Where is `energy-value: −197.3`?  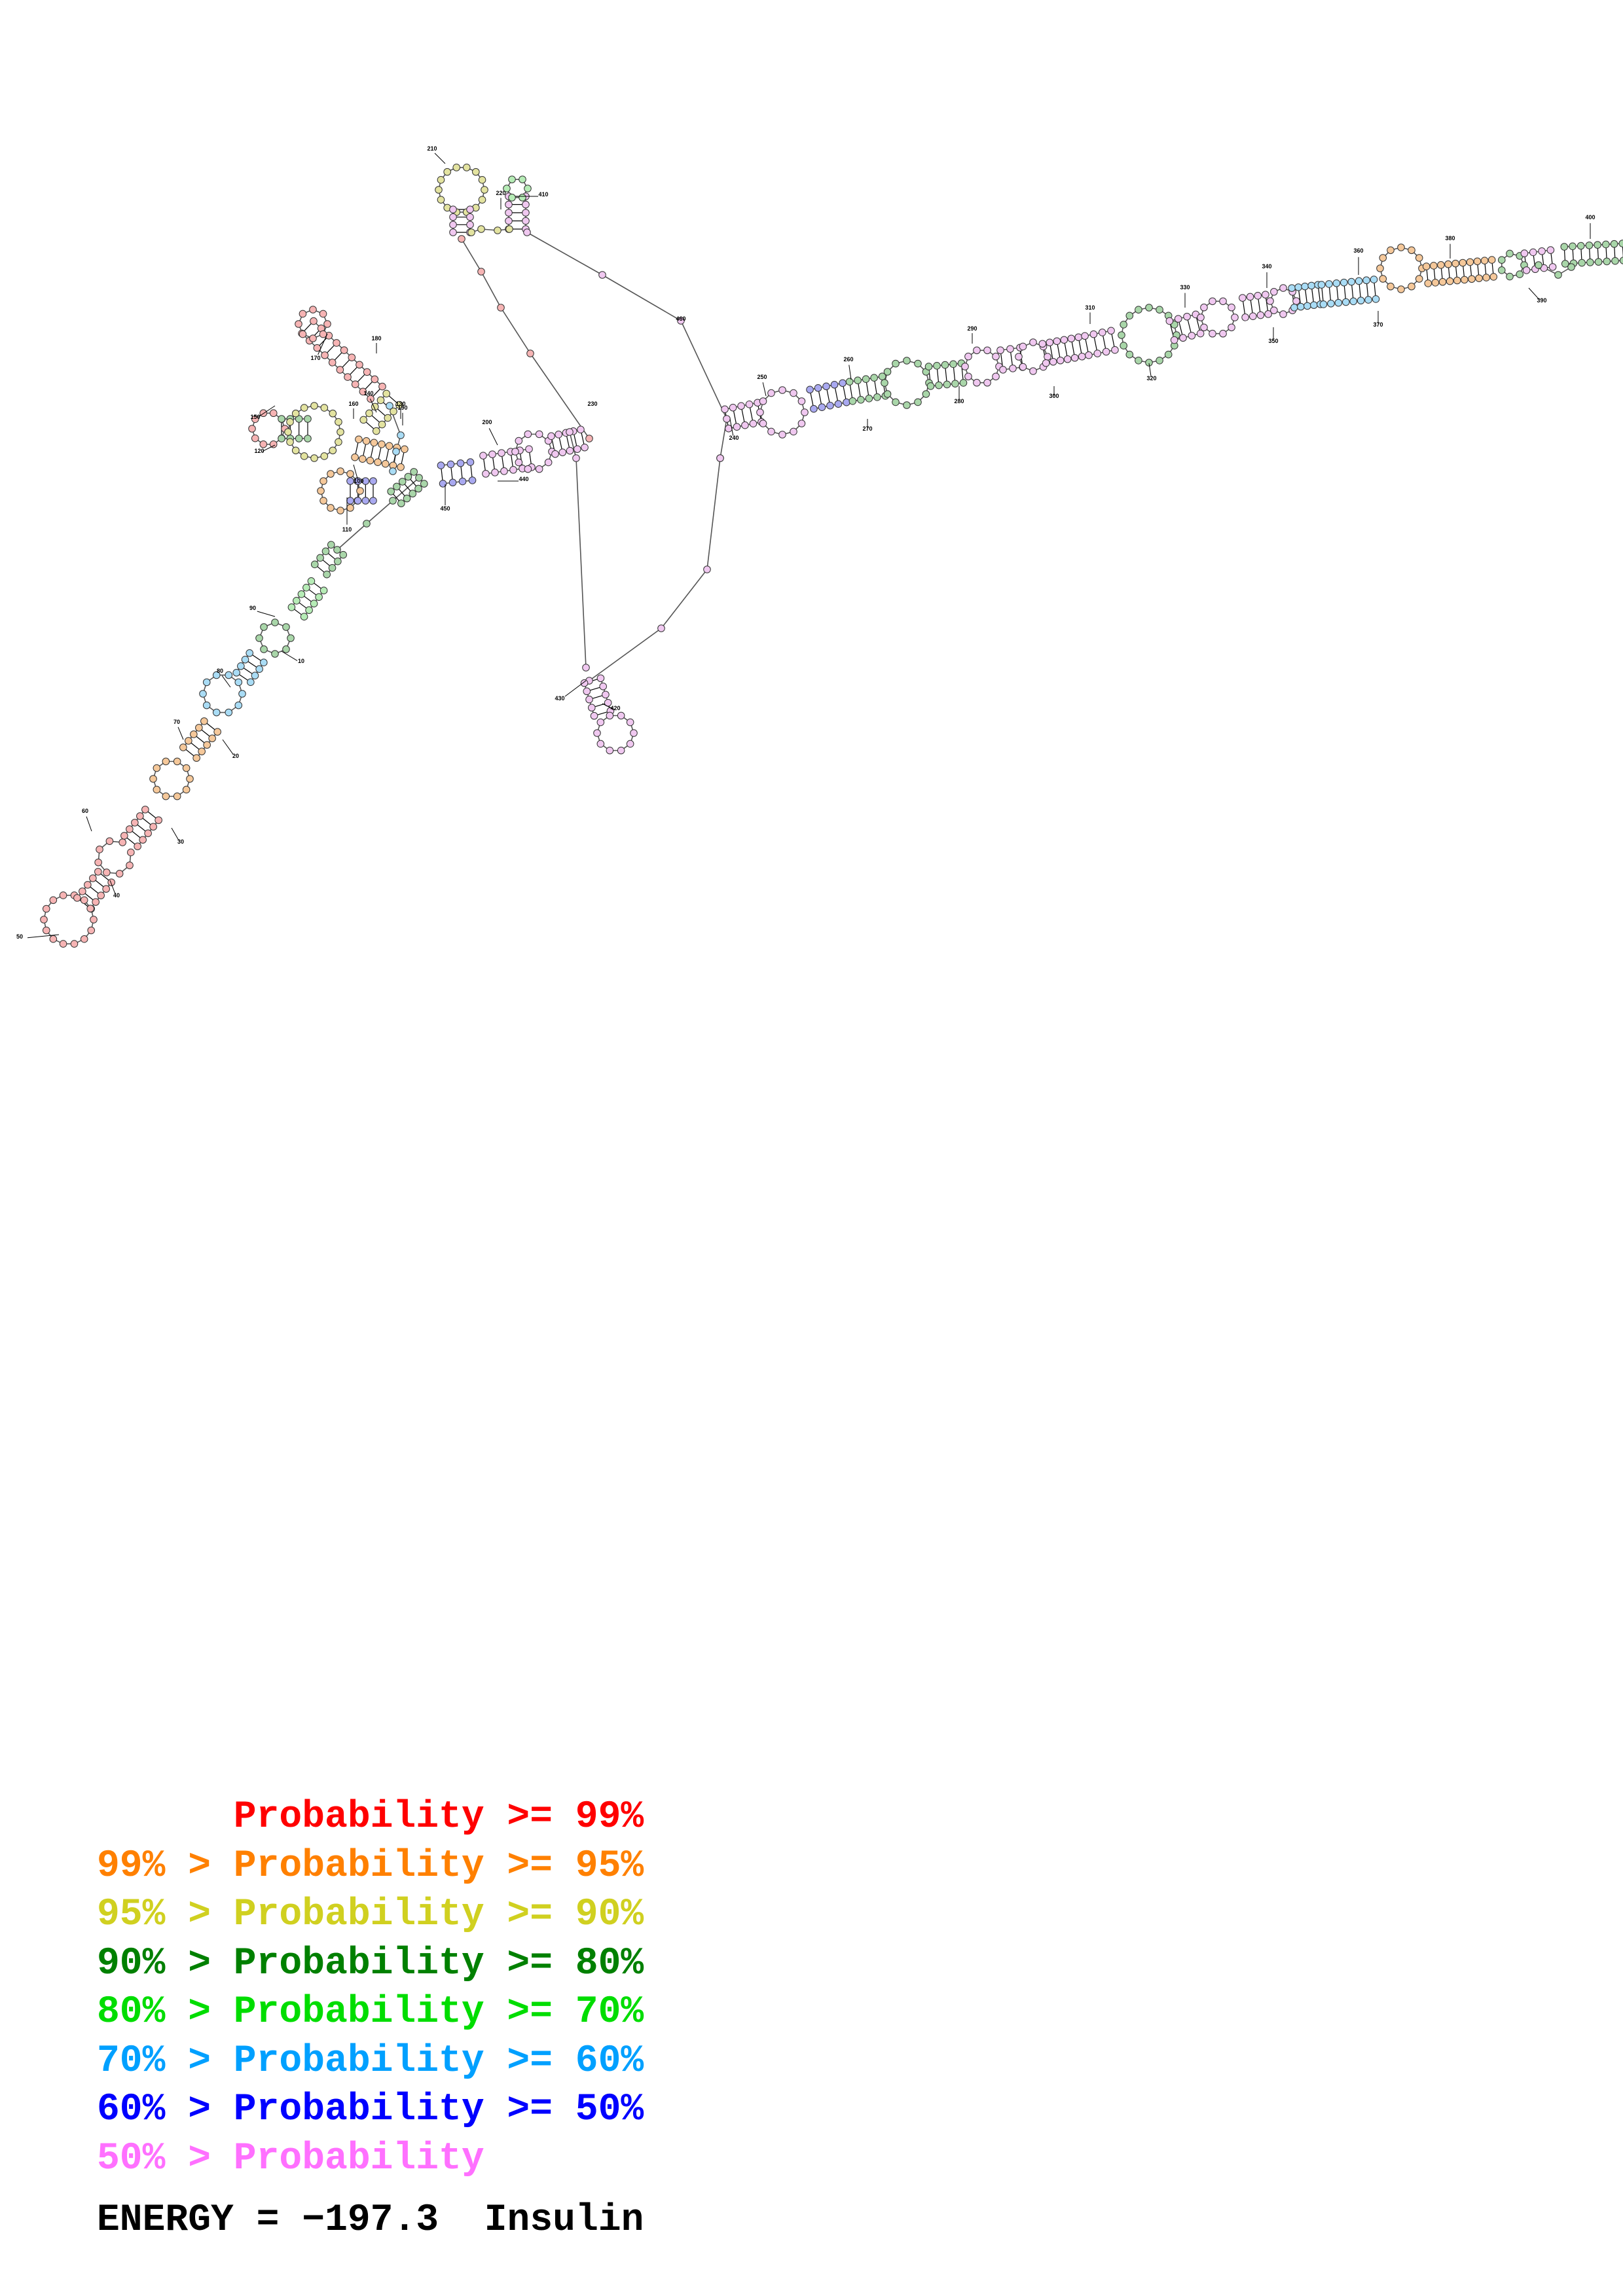 energy-value: −197.3 is located at coordinates (370, 2220).